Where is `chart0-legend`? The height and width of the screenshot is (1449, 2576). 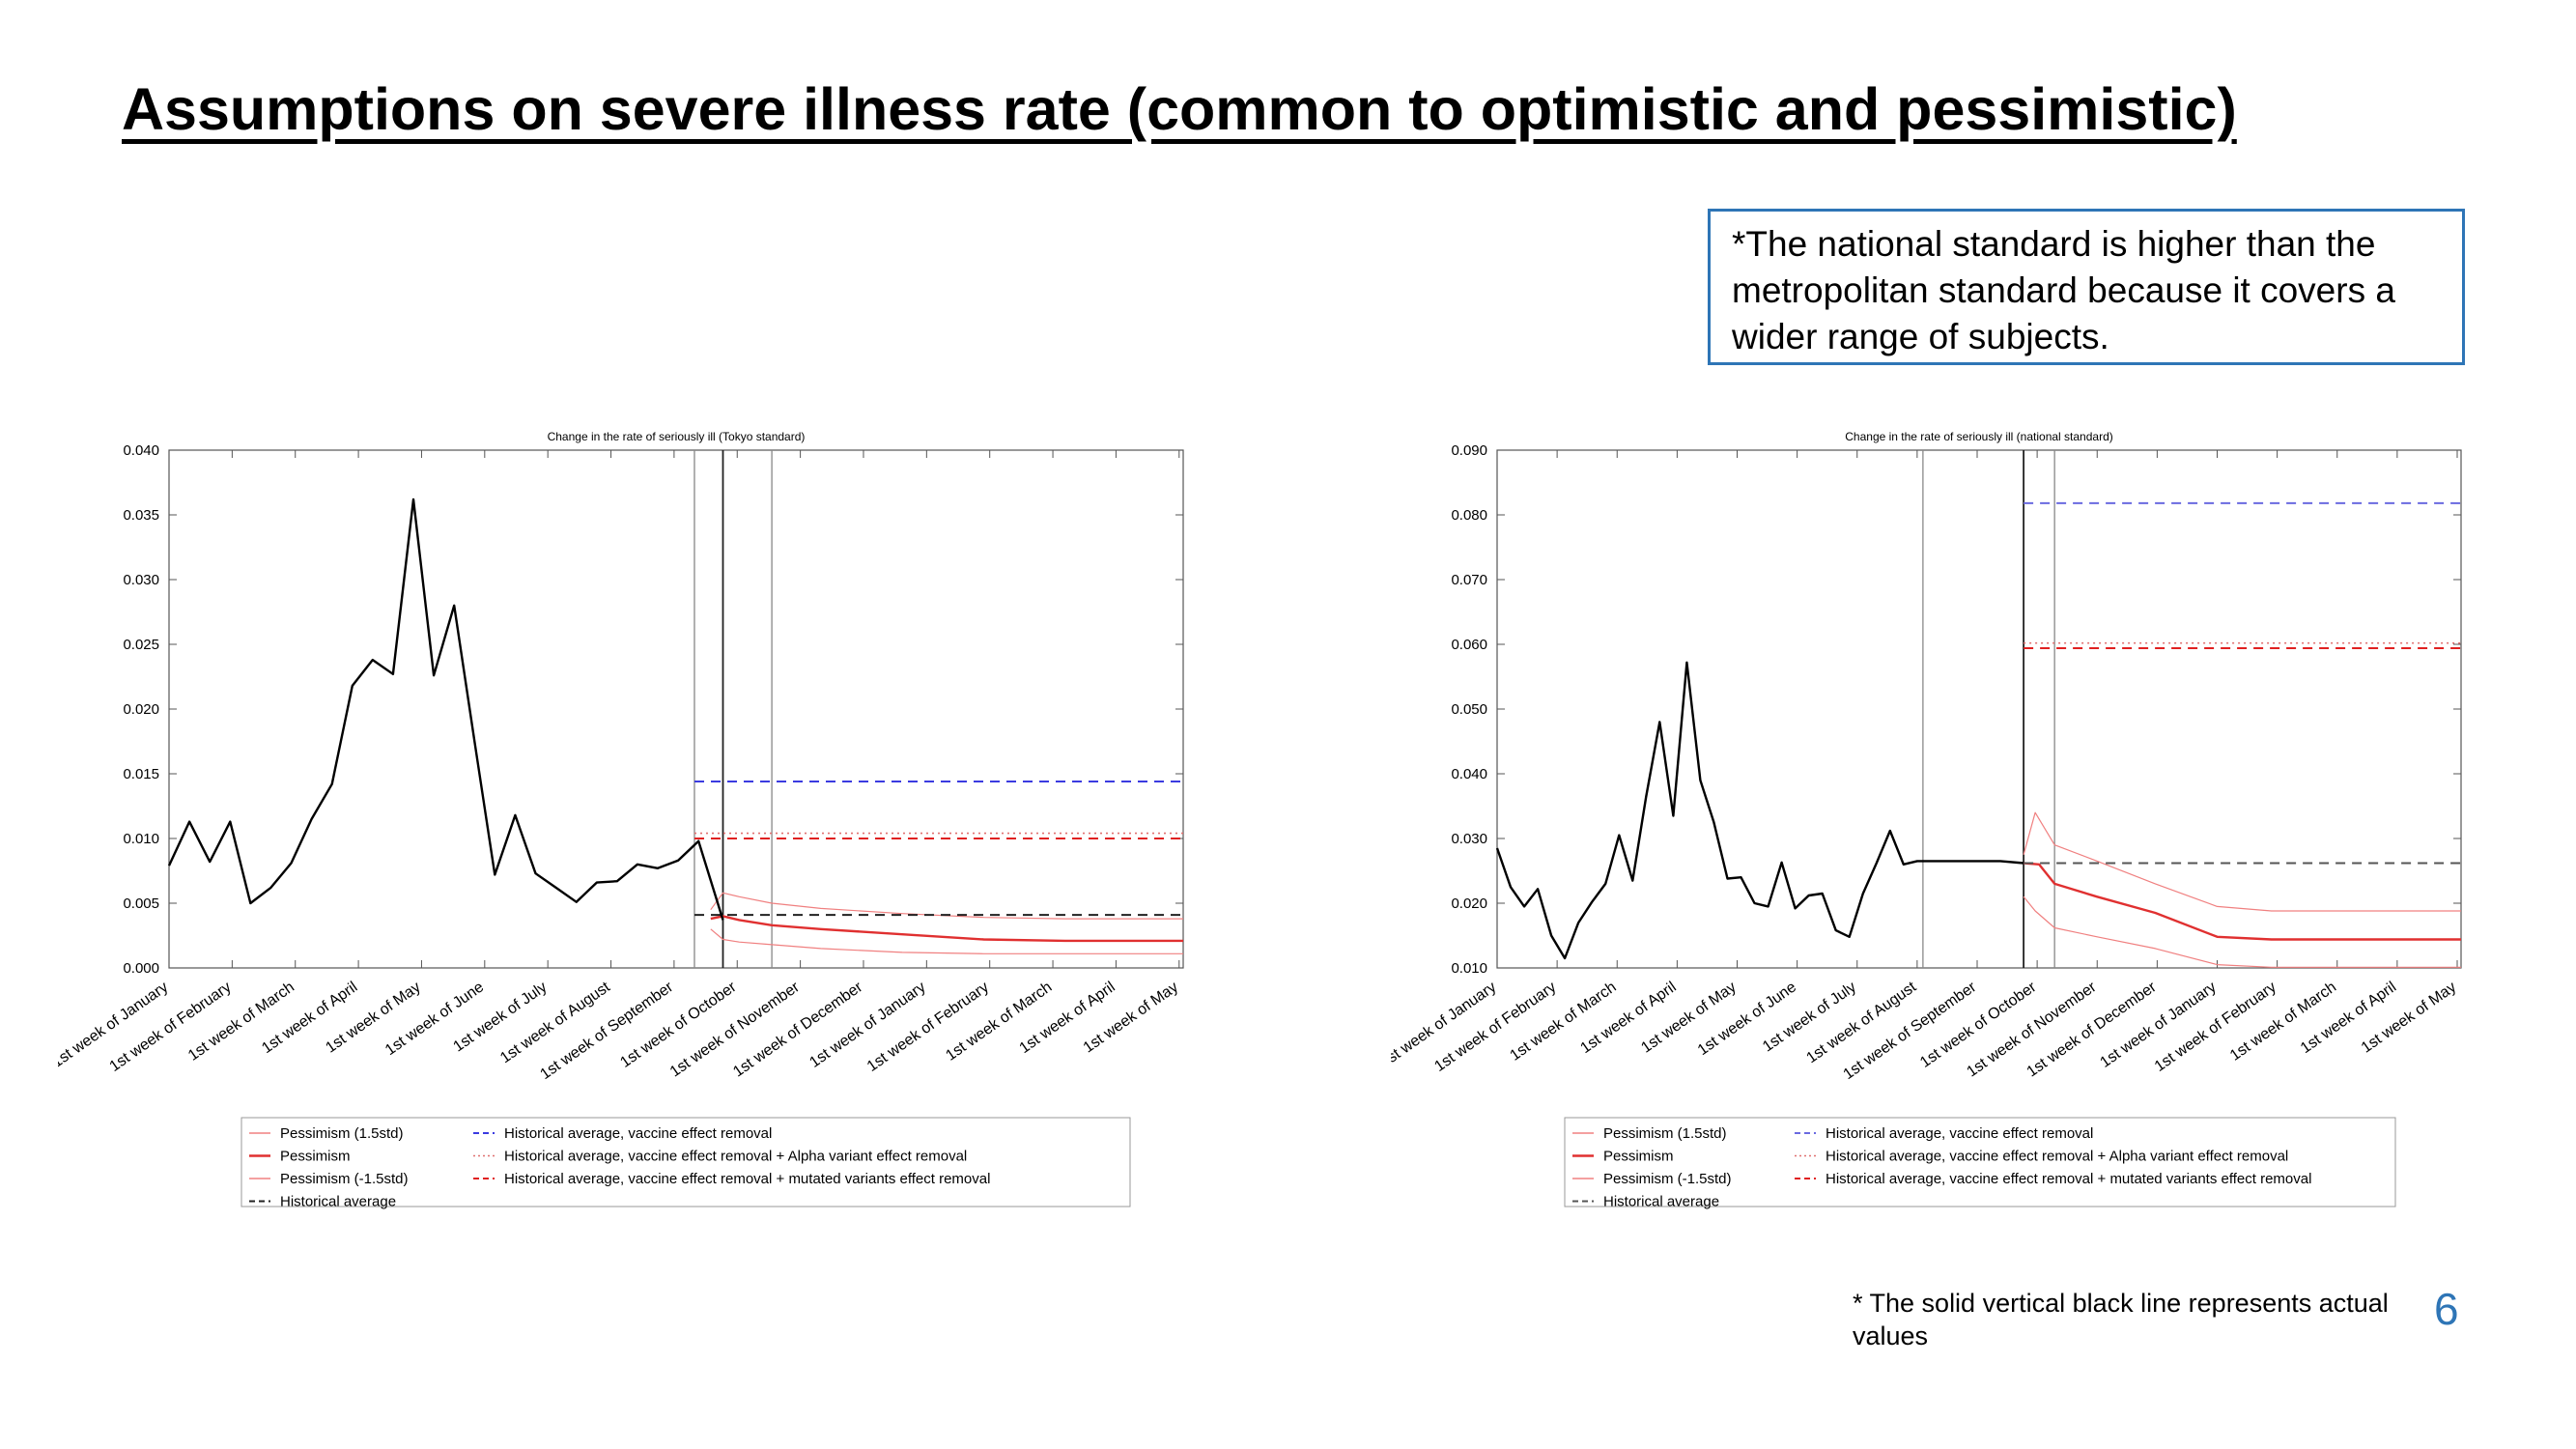 chart0-legend is located at coordinates (686, 1162).